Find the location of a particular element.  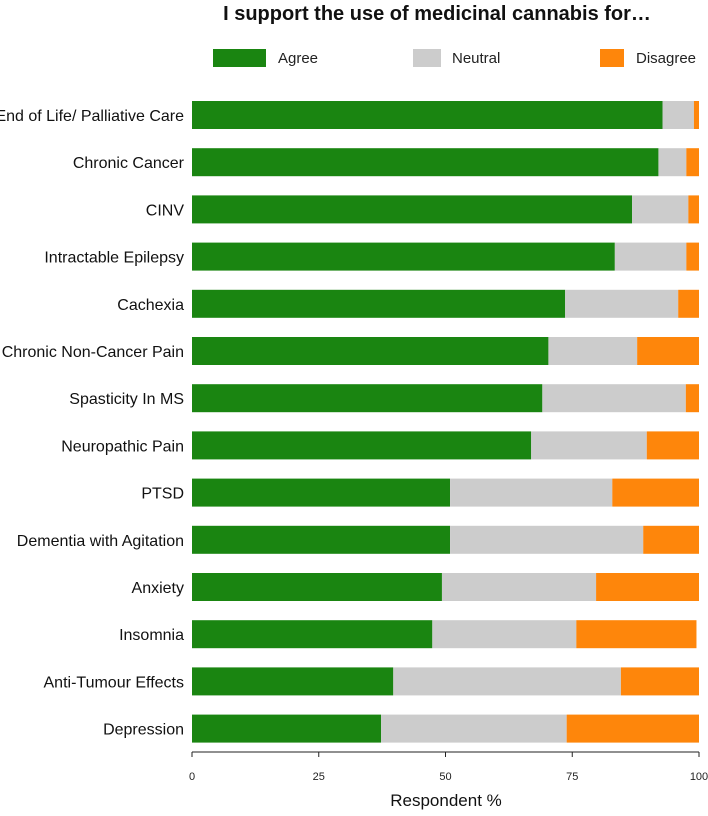

bar-neuropathic-pain-disagree is located at coordinates (672, 445).